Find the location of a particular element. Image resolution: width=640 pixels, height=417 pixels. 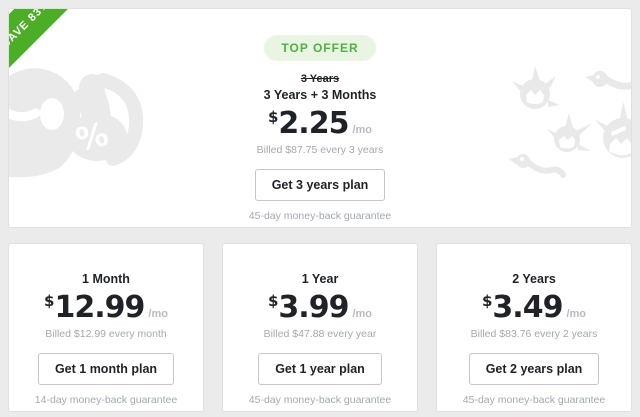

plan-term: 3 Years + 3 Months is located at coordinates (320, 95).